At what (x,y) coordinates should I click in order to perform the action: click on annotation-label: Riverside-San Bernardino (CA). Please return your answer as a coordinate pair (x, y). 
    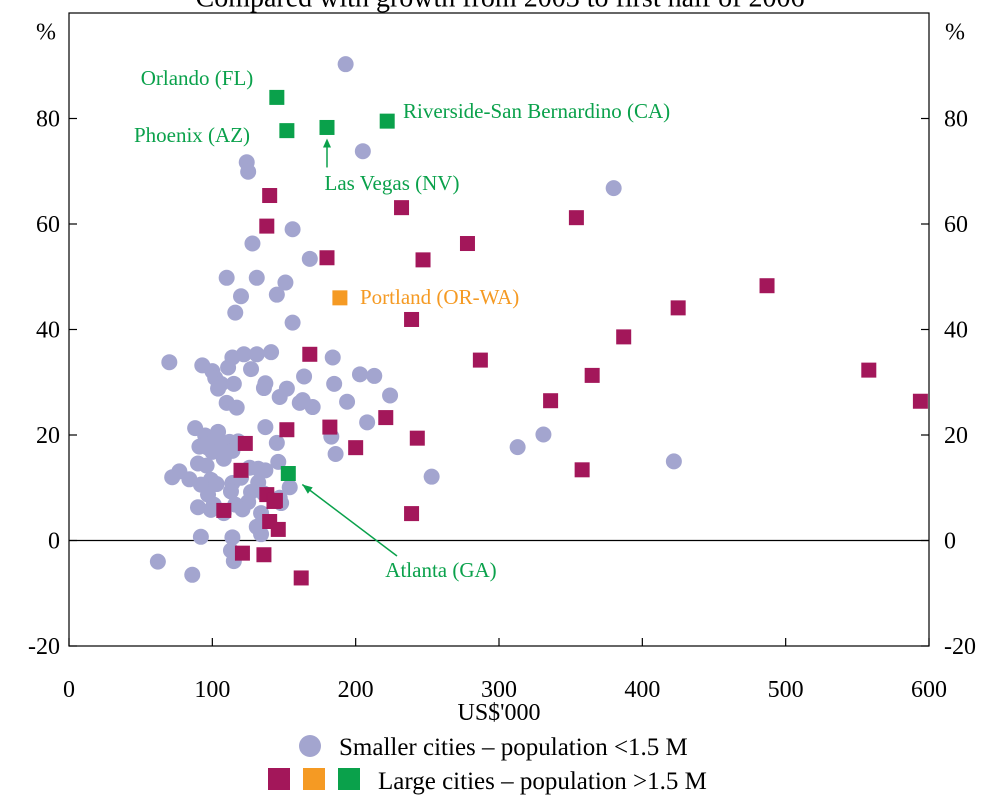
    Looking at the image, I should click on (536, 111).